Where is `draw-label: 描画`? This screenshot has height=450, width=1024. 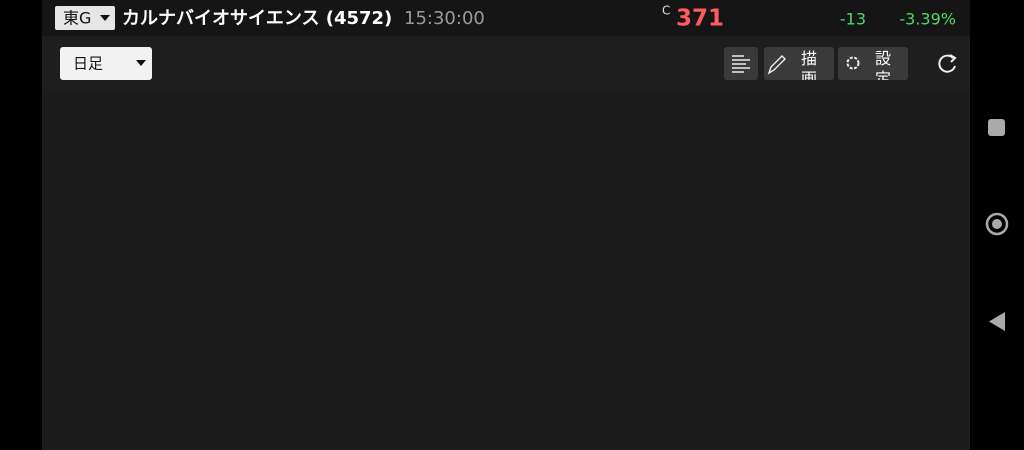 draw-label: 描画 is located at coordinates (809, 68).